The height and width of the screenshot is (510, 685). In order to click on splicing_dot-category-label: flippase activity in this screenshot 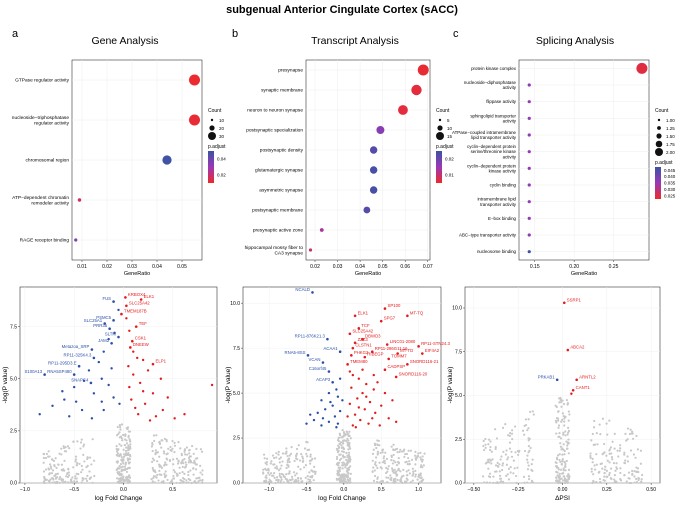, I will do `click(501, 101)`.